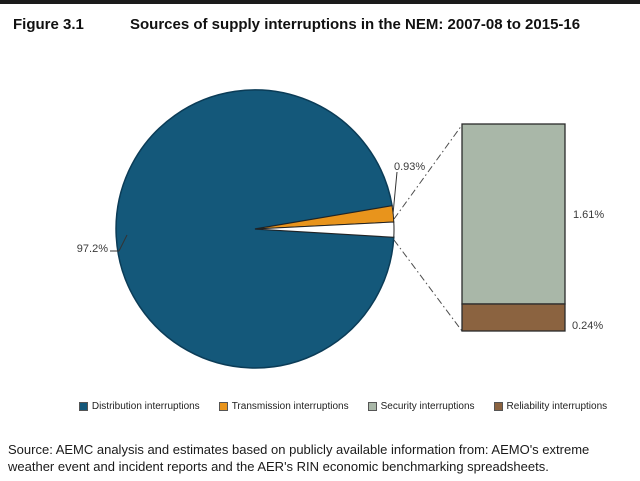  I want to click on top-border-bar, so click(320, 2).